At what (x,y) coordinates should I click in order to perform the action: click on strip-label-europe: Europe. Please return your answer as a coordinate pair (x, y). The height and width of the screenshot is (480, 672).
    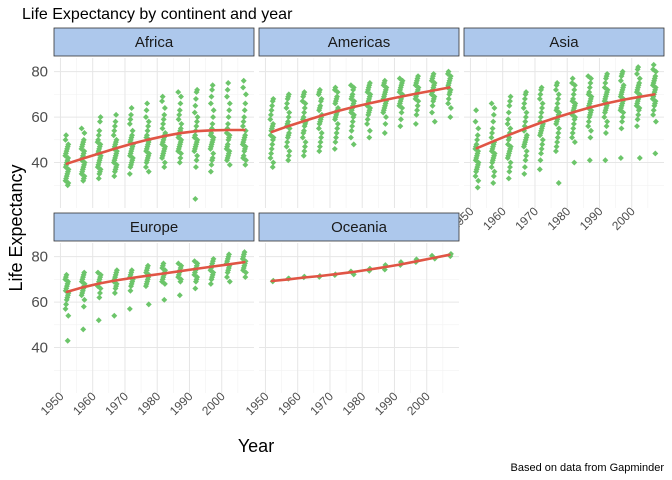
    Looking at the image, I should click on (154, 227).